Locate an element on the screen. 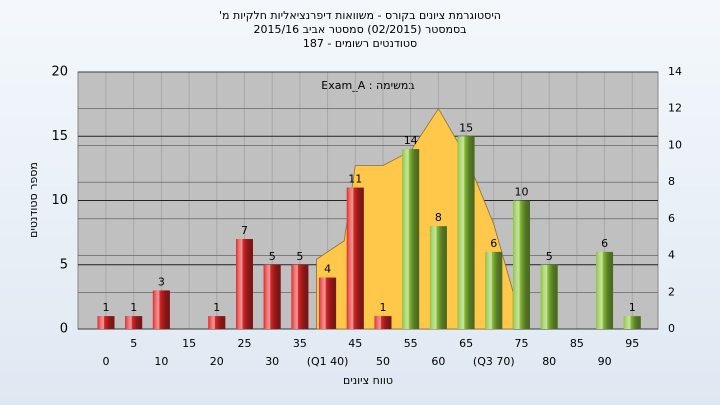 The height and width of the screenshot is (405, 720). x-tick-label: 60 is located at coordinates (438, 361).